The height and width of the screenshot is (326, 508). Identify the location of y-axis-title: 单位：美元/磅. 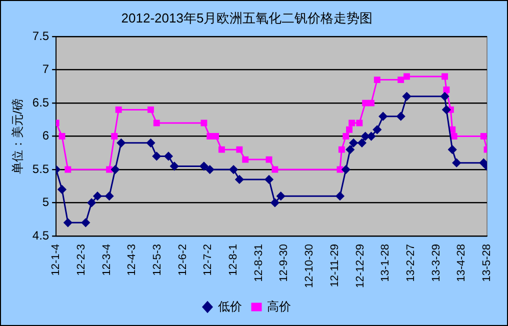
(17, 136).